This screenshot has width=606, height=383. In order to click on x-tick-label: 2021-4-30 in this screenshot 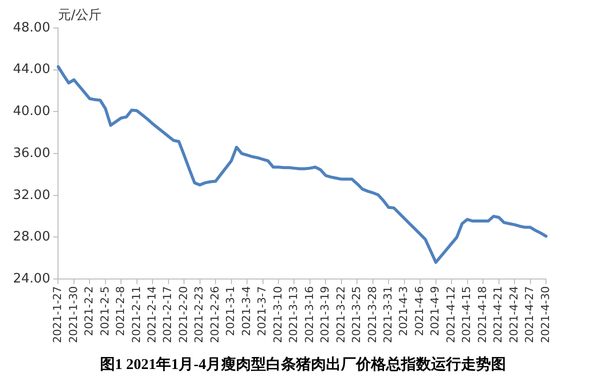, I will do `click(545, 315)`.